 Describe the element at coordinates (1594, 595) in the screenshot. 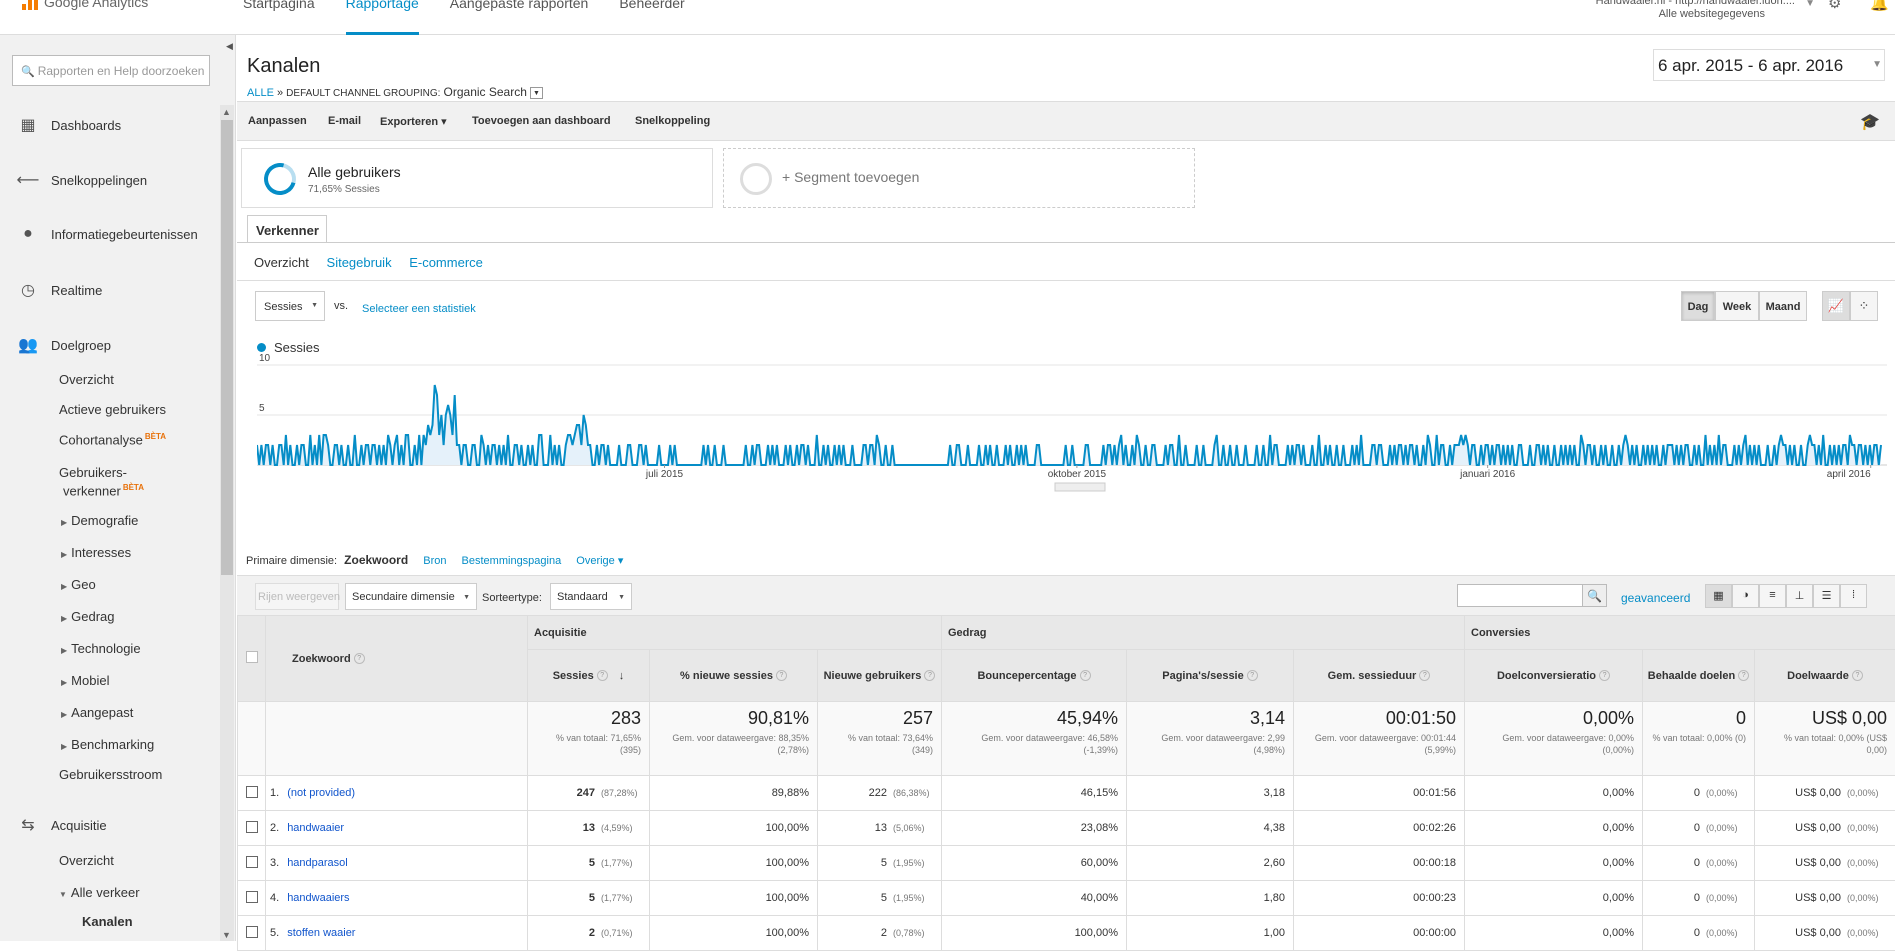

I see `search-icon: 🔍` at that location.